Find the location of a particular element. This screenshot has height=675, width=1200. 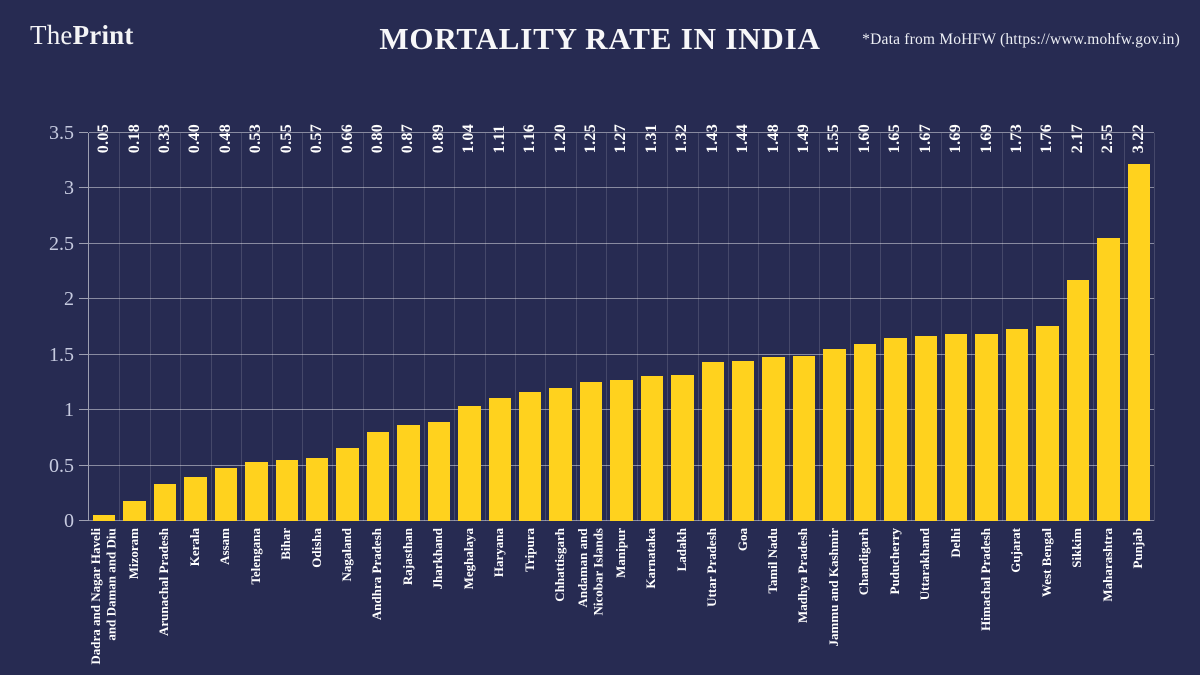

bar-value-wrapper: 2.55 is located at coordinates (1108, 131).